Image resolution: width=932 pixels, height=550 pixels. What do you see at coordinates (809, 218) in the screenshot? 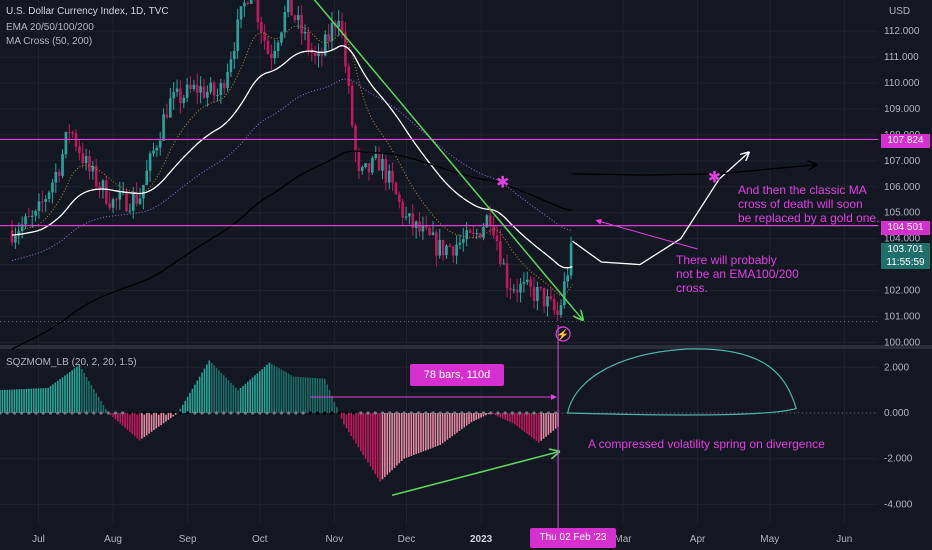
I see `annotation-gold-cross-line: be replaced by a gold one.` at bounding box center [809, 218].